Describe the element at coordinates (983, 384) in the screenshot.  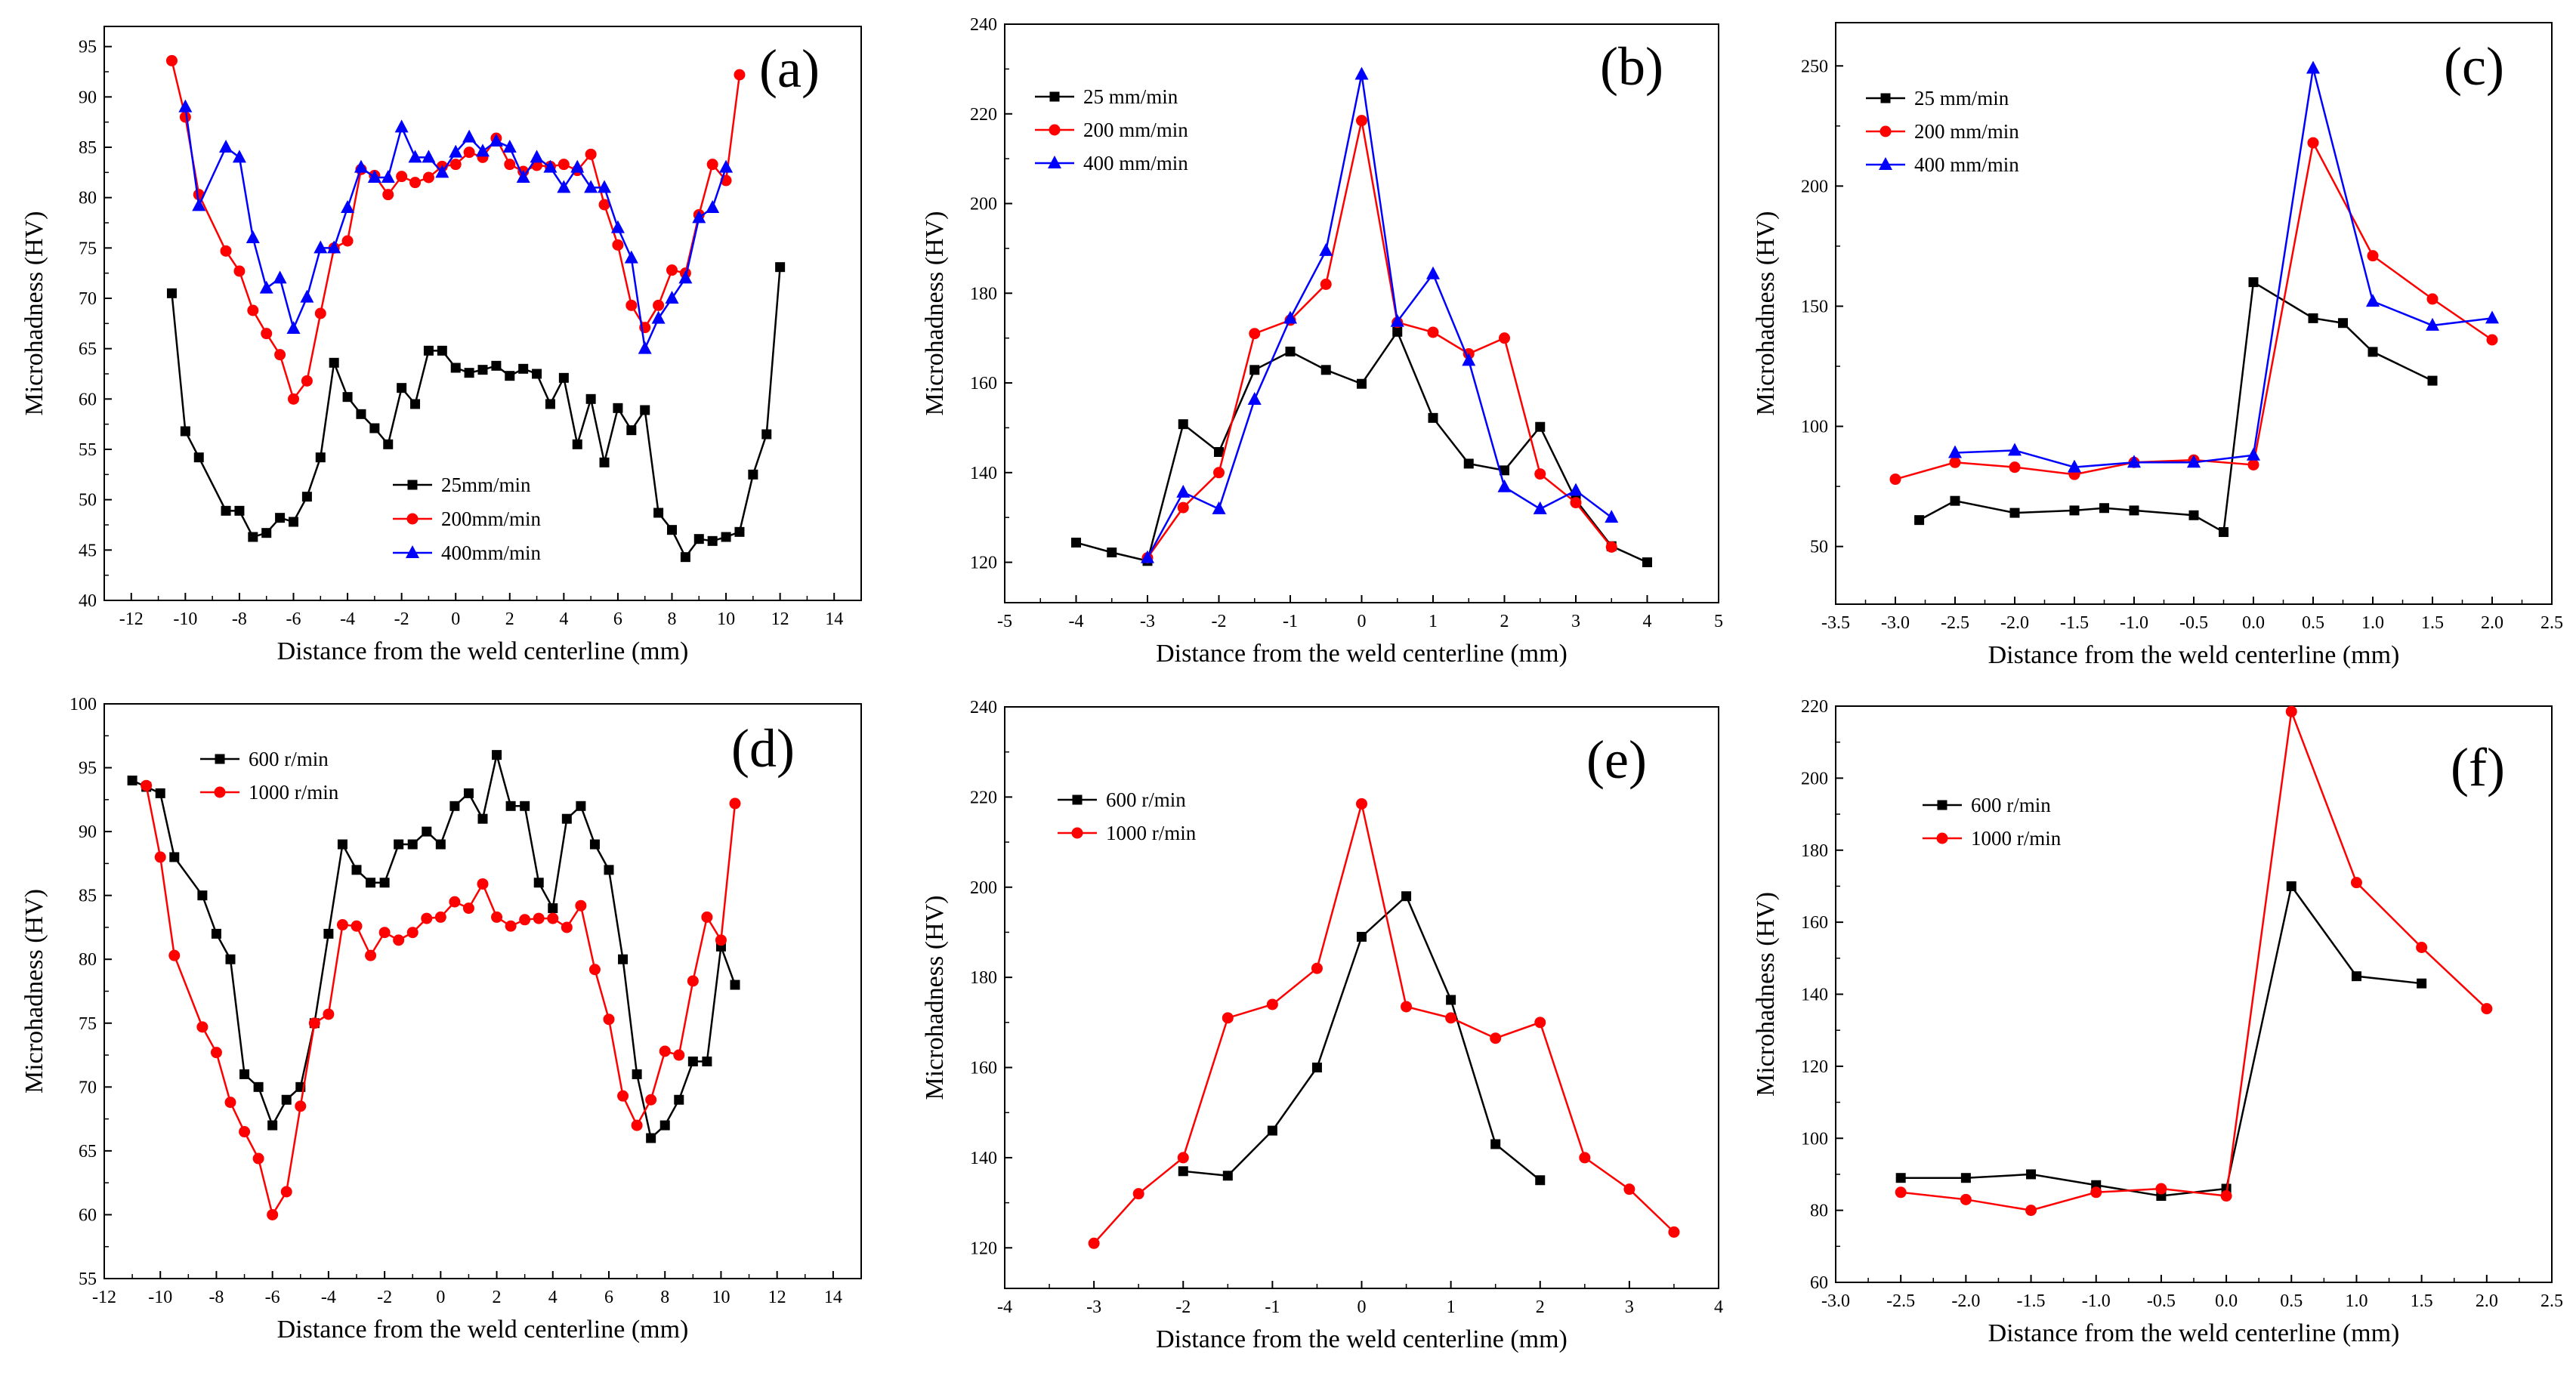
I see `y-tick-label: 160` at that location.